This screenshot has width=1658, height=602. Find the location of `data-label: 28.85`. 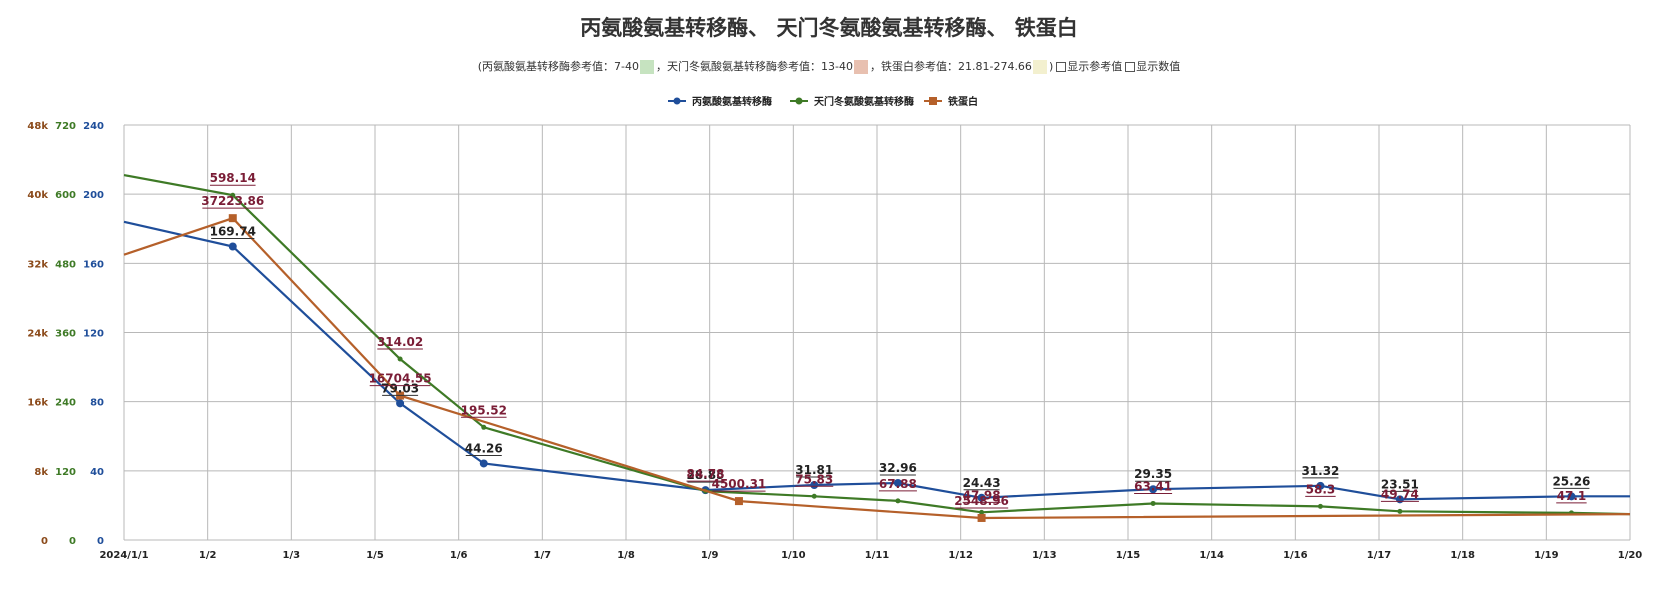

data-label: 28.85 is located at coordinates (705, 475).